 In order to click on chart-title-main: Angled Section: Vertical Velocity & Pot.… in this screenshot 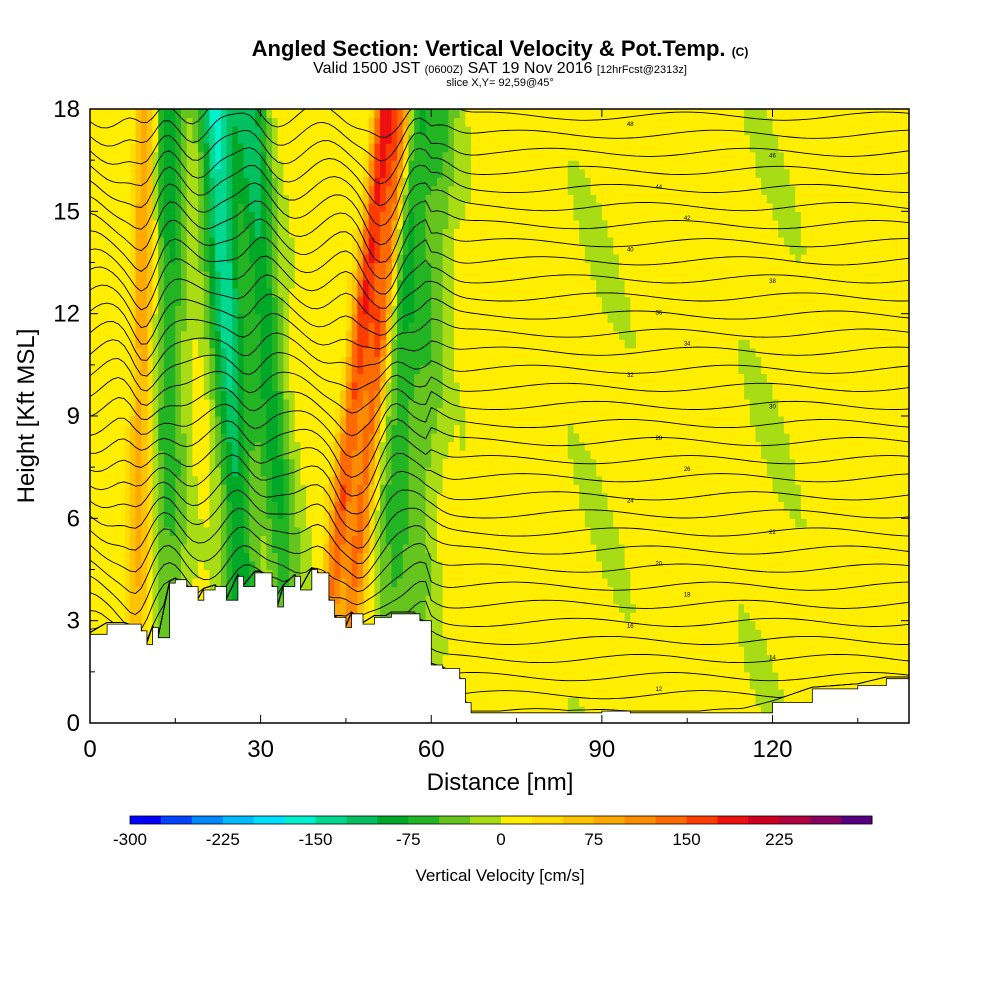, I will do `click(488, 48)`.